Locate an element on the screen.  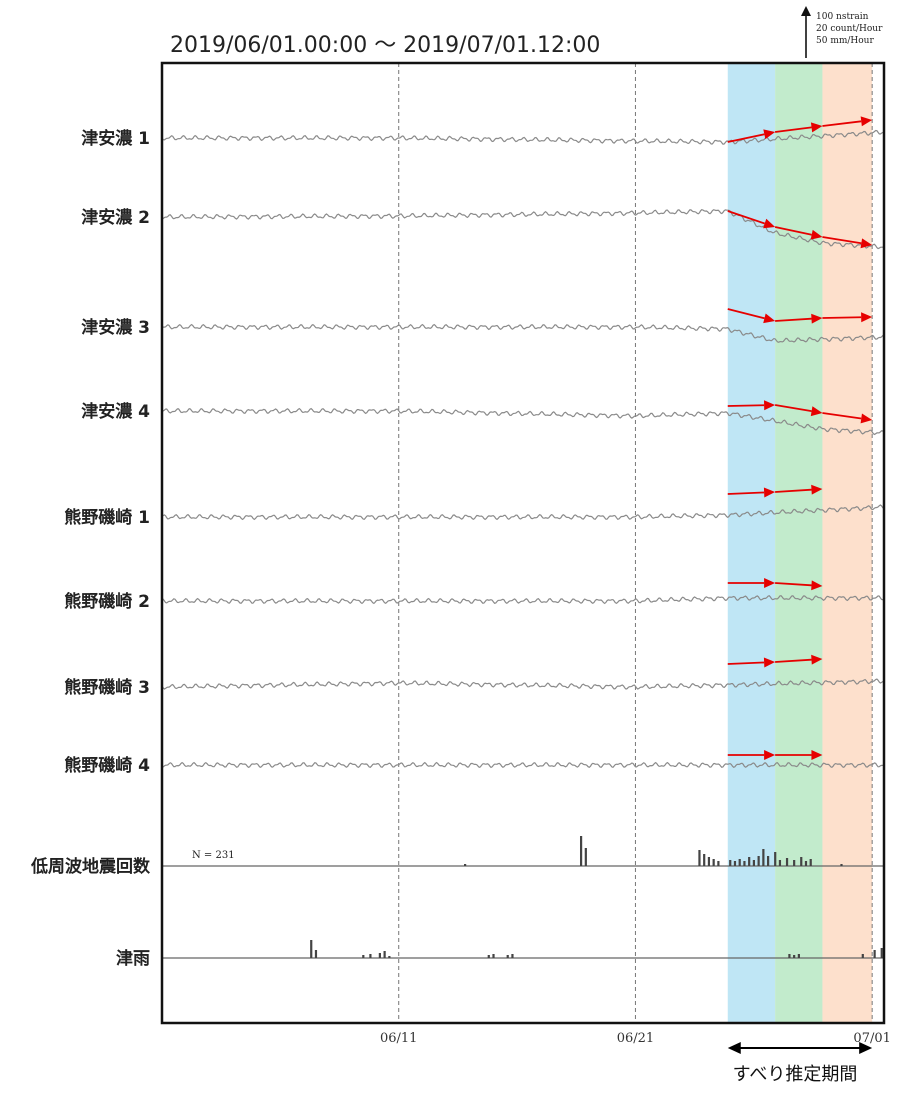
arrow-2-2-shaft is located at coordinates (793, 231).